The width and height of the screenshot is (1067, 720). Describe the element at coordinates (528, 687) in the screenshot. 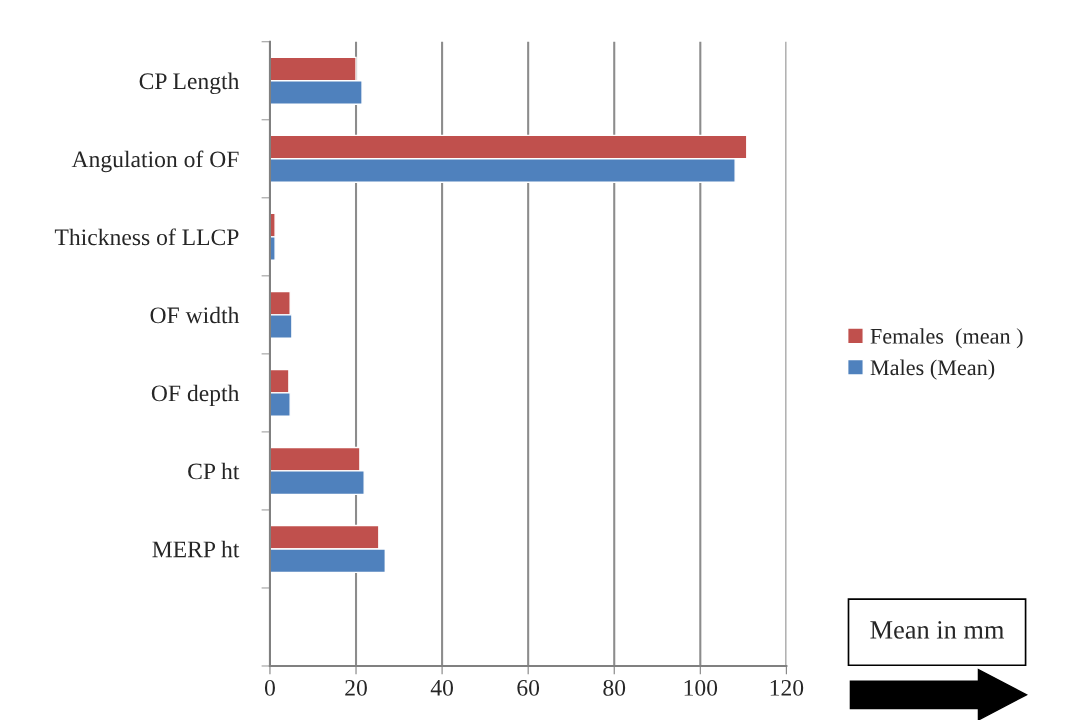

I see `x-tick-label: 60` at that location.